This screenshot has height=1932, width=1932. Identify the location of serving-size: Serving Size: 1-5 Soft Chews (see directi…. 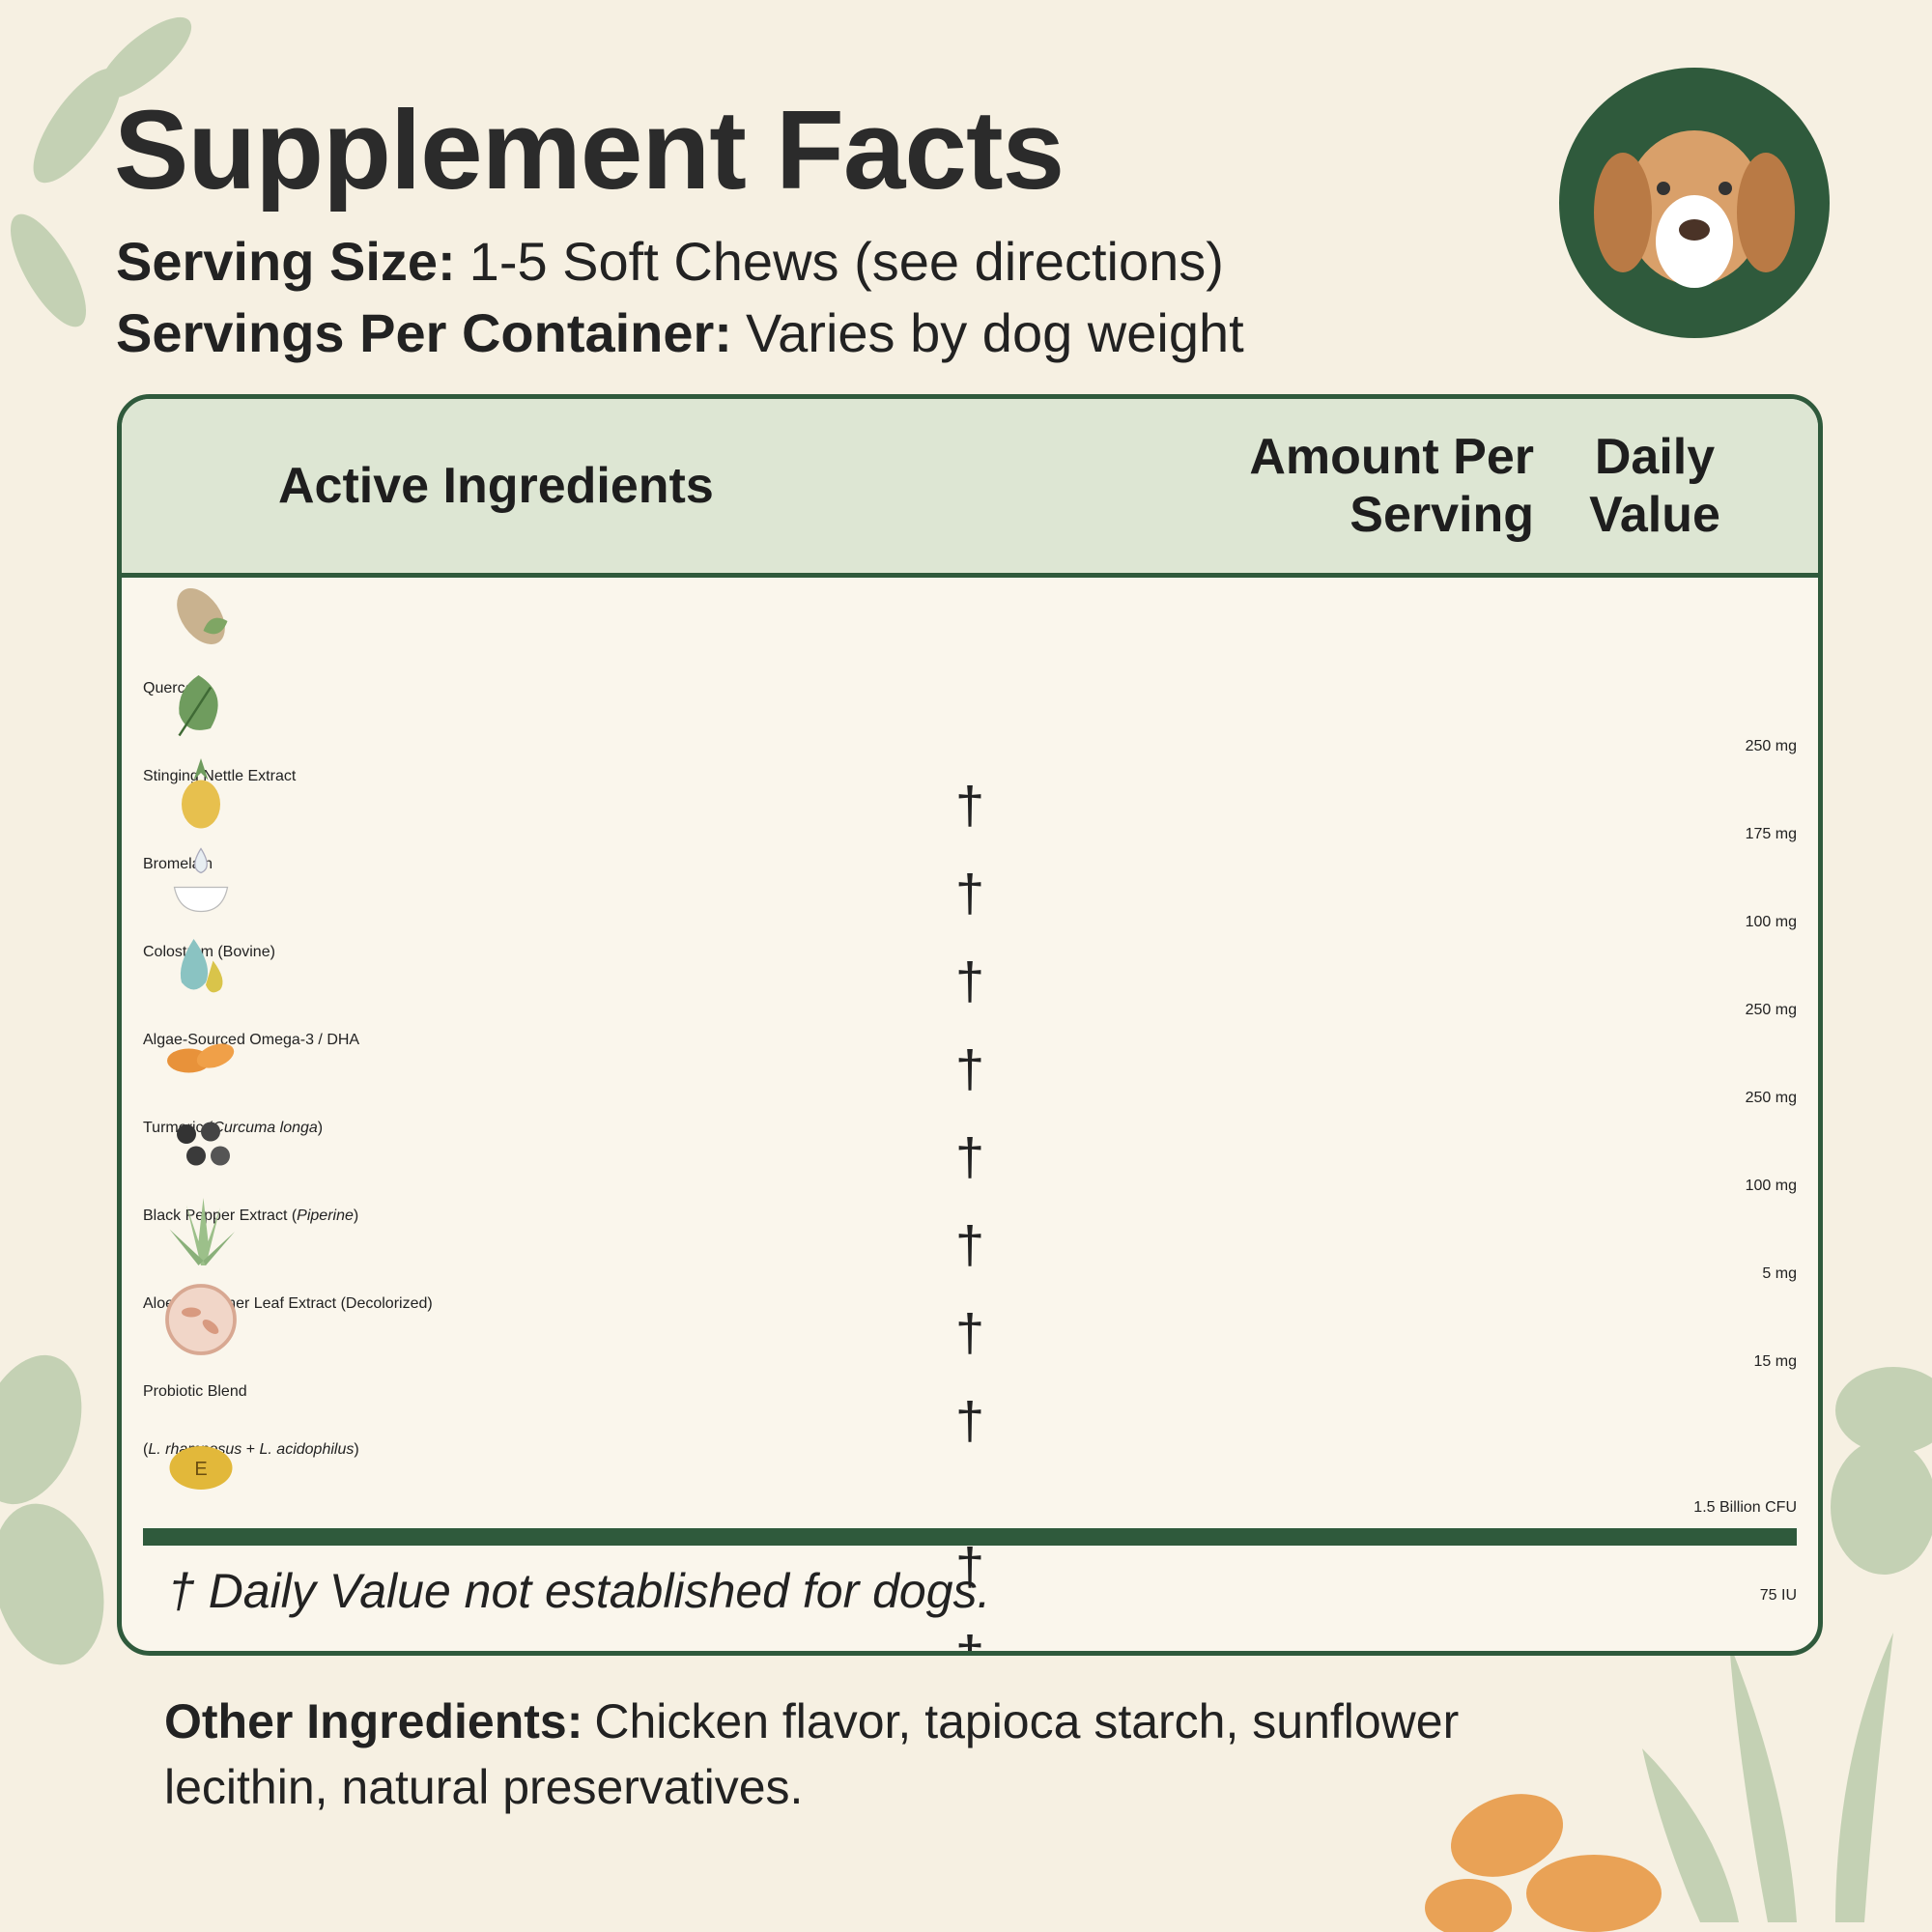
(670, 261).